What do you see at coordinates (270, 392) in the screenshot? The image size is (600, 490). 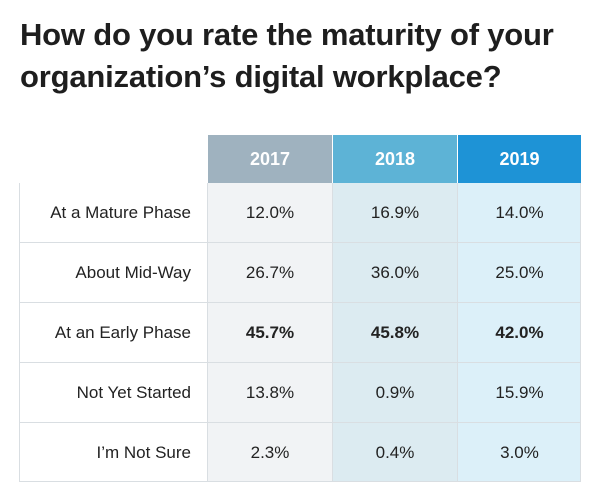 I see `value-cell: 13.8%` at bounding box center [270, 392].